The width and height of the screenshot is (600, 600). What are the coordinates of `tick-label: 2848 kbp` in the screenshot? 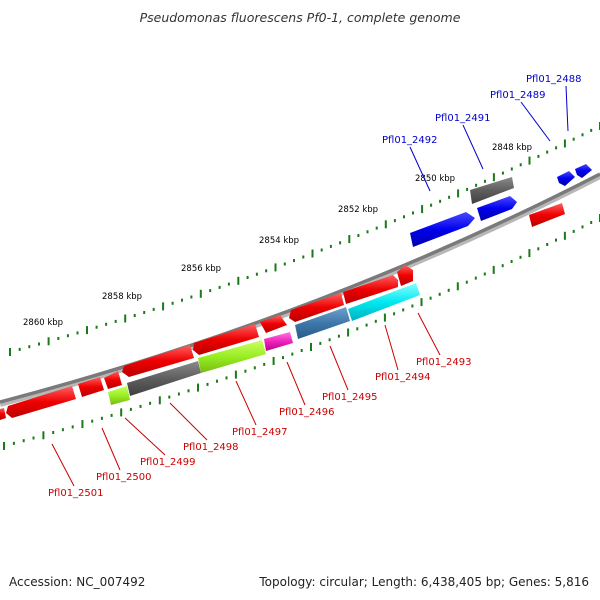 It's located at (512, 148).